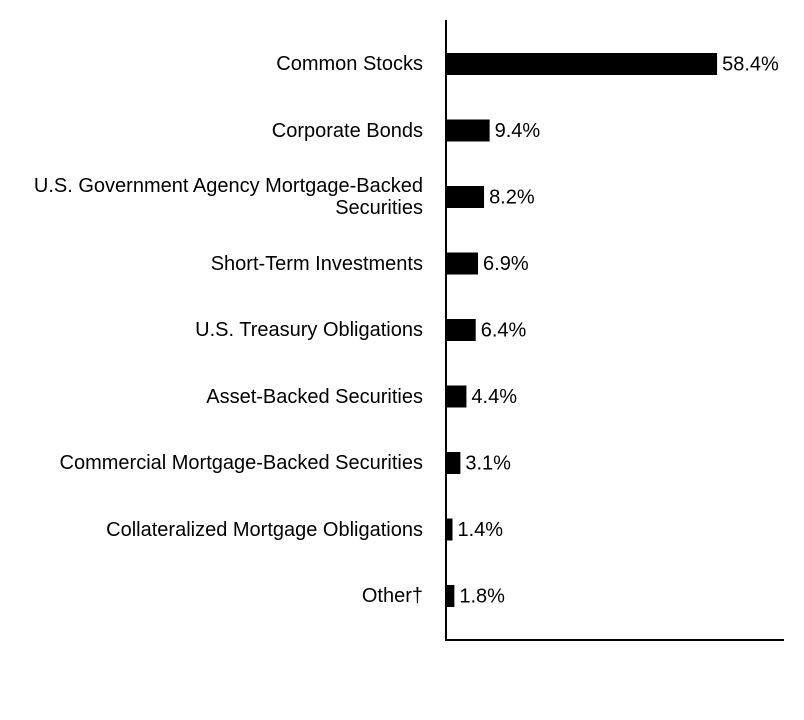  What do you see at coordinates (241, 463) in the screenshot?
I see `category-label: Commercial Mortgage-Backed Securities` at bounding box center [241, 463].